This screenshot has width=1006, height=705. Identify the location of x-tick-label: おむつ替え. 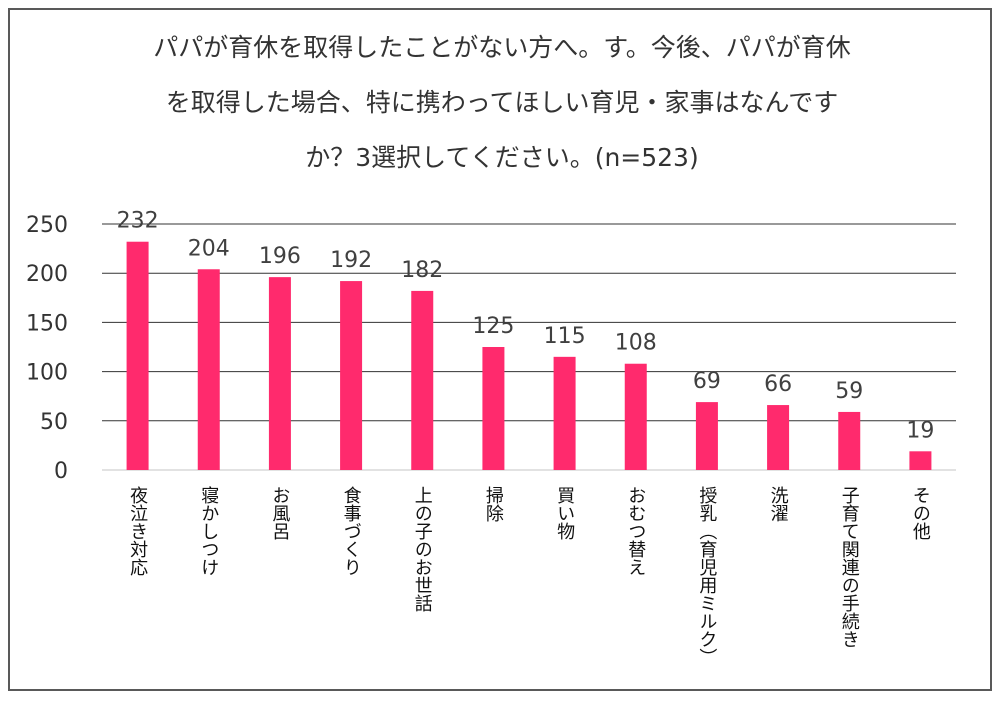
(635, 531).